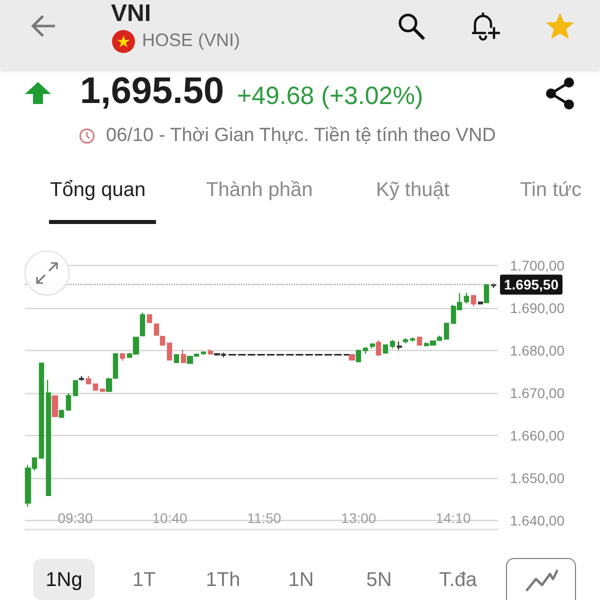  I want to click on x-tick-label: 10:40, so click(170, 518).